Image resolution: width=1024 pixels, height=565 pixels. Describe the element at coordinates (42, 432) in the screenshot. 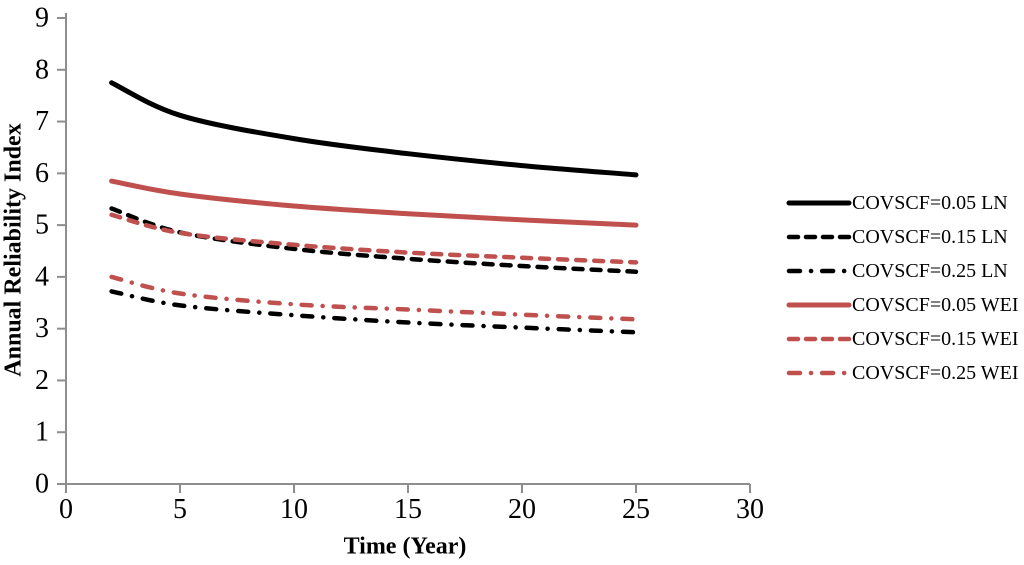

I see `y-tick-label: 1` at that location.